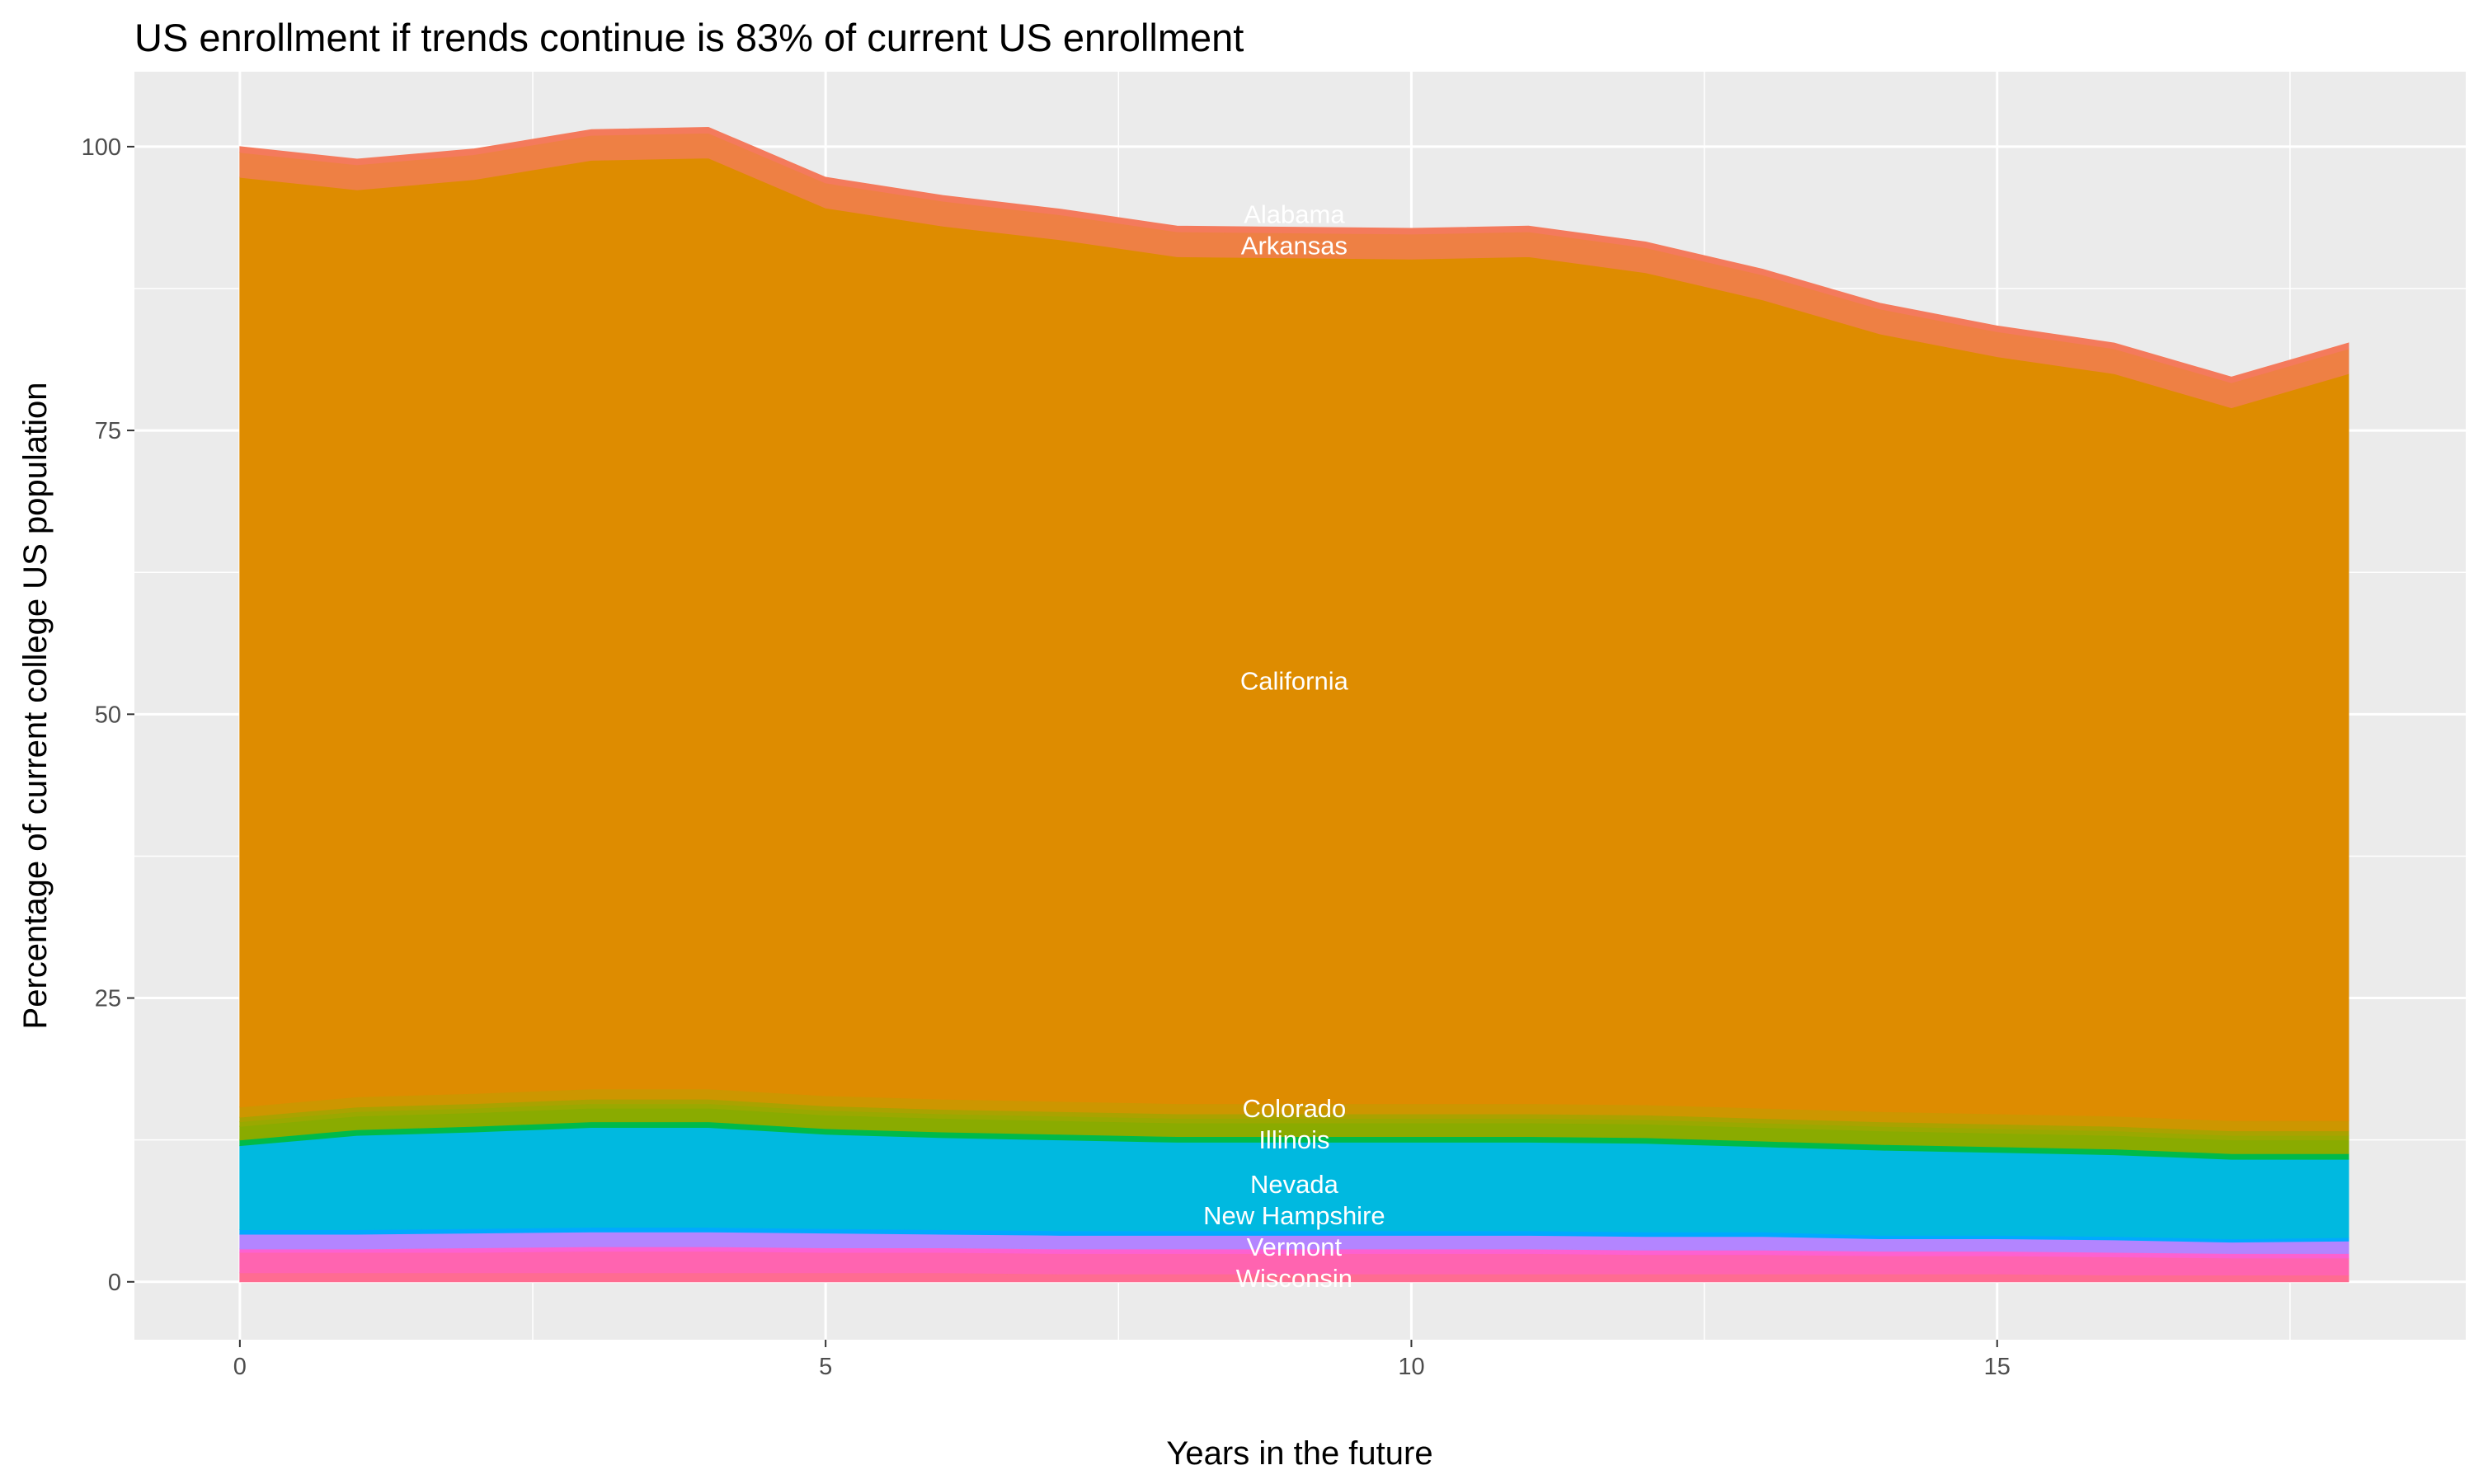 Image resolution: width=2474 pixels, height=1484 pixels. What do you see at coordinates (1294, 1184) in the screenshot?
I see `label-nevada: Nevada` at bounding box center [1294, 1184].